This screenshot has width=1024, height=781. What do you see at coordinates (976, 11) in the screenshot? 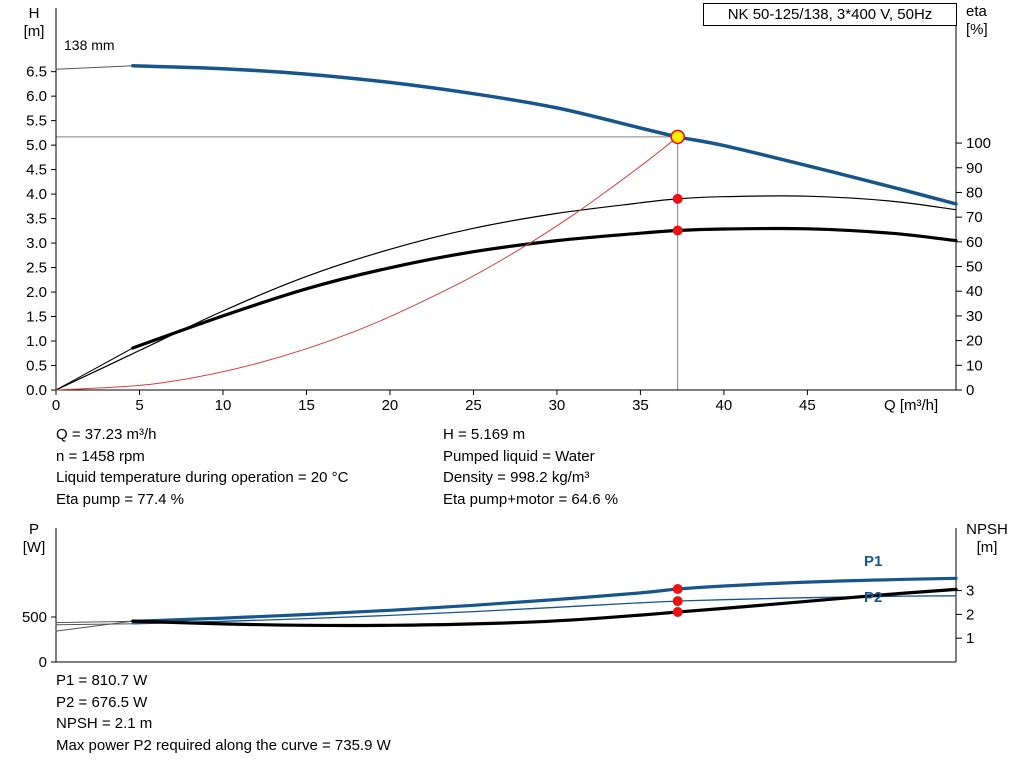
I see `eta-axis-title-symbol: eta` at bounding box center [976, 11].